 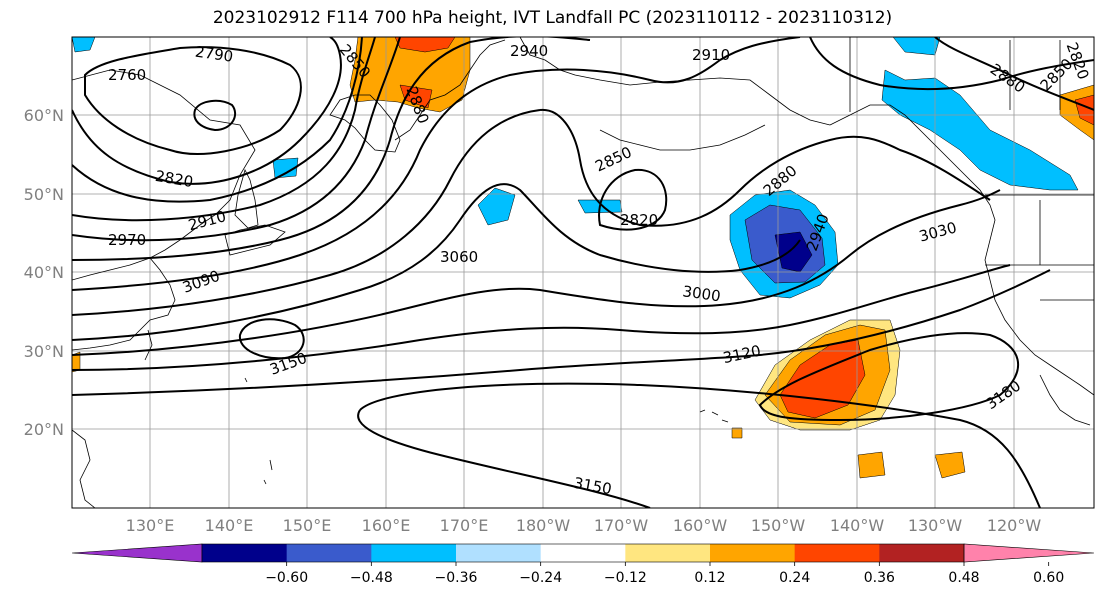 What do you see at coordinates (794, 578) in the screenshot?
I see `colorbar-tick-label: 0.24` at bounding box center [794, 578].